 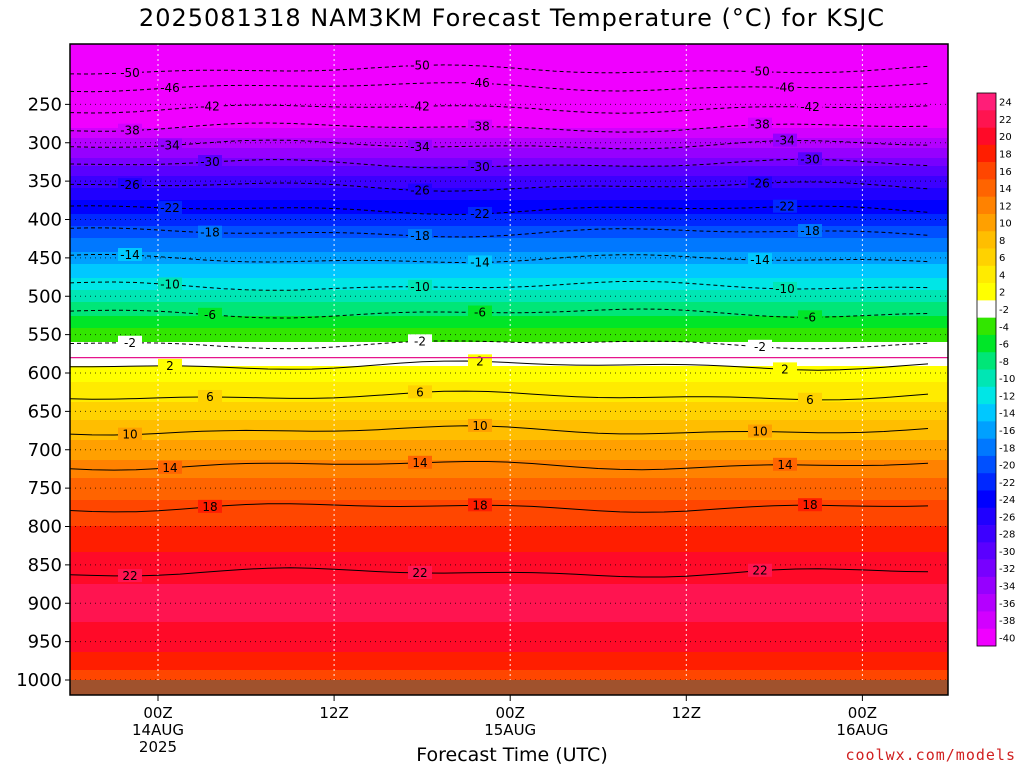 What do you see at coordinates (130, 255) in the screenshot?
I see `contour-label: -14` at bounding box center [130, 255].